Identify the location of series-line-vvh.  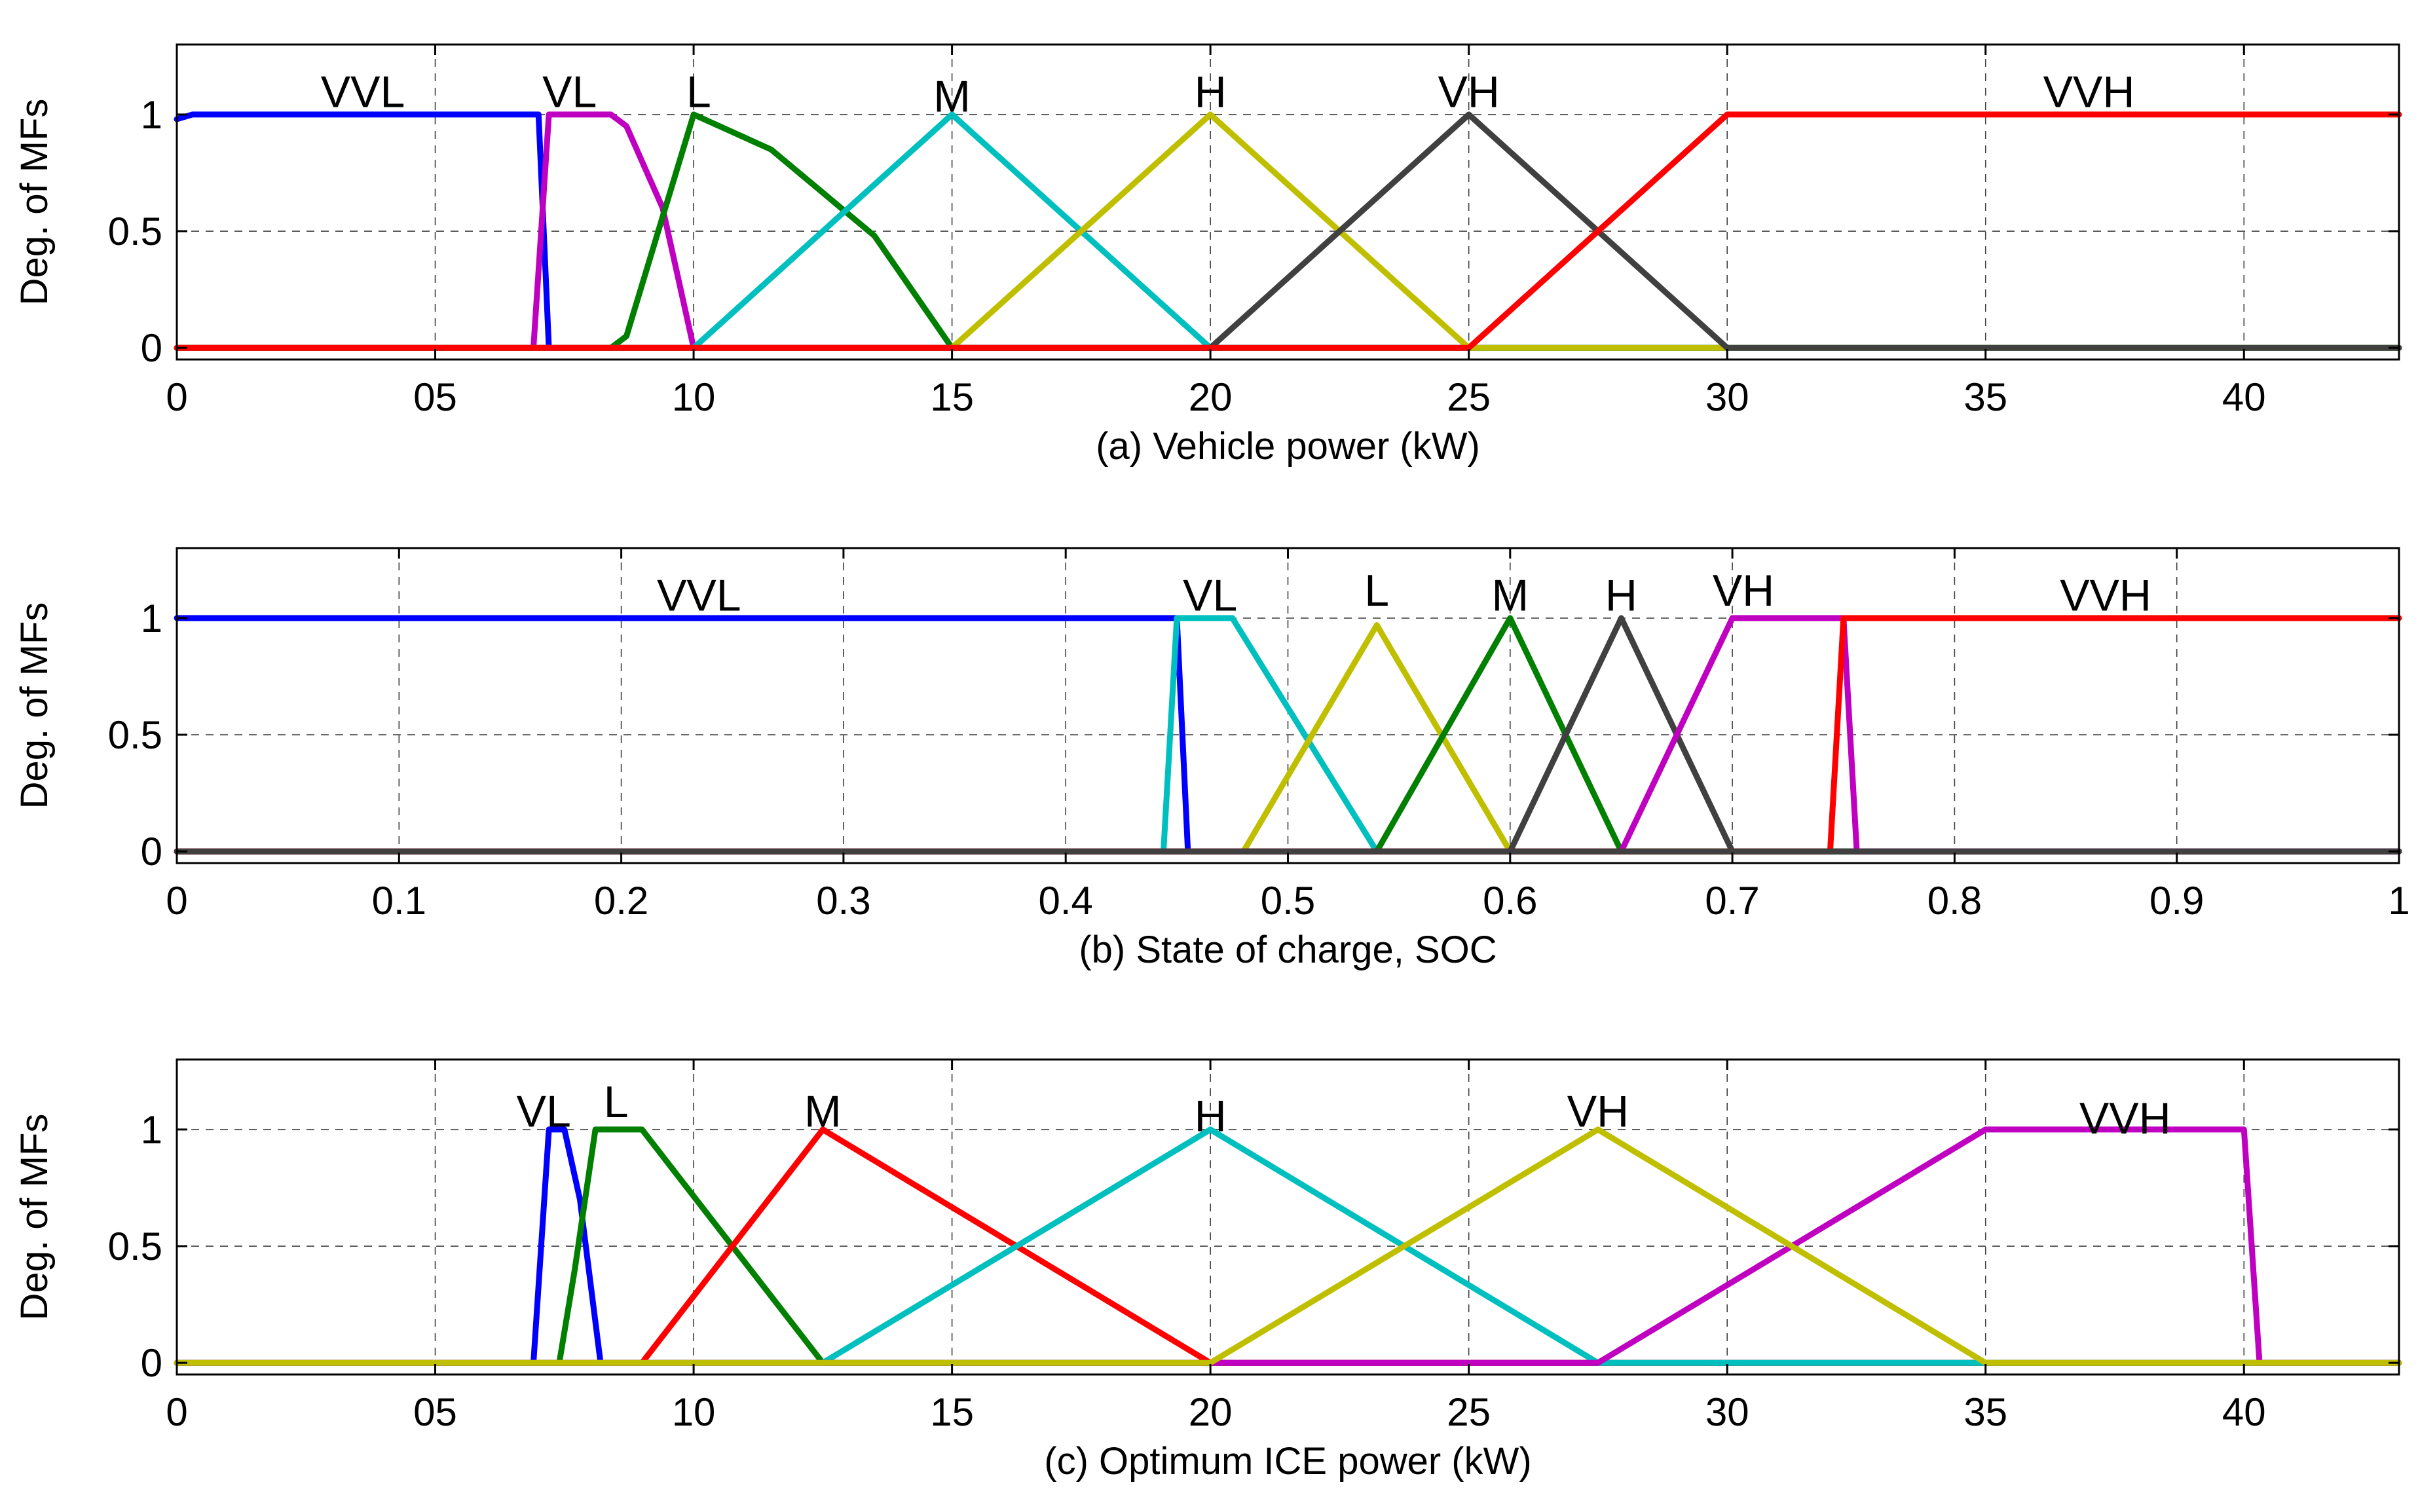
(1288, 231).